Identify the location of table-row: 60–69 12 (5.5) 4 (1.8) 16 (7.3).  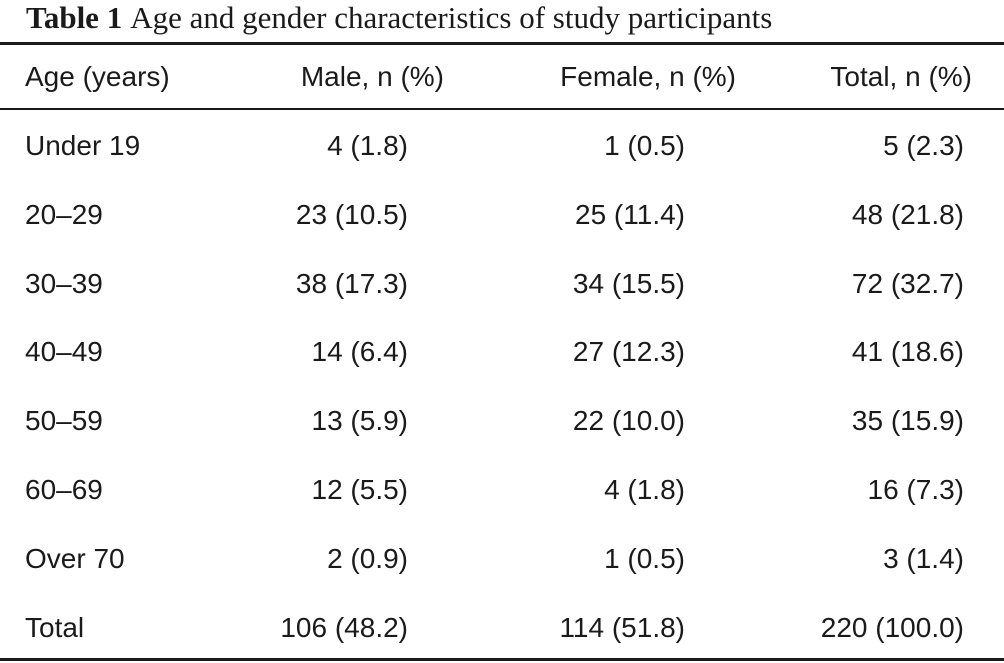
(502, 490).